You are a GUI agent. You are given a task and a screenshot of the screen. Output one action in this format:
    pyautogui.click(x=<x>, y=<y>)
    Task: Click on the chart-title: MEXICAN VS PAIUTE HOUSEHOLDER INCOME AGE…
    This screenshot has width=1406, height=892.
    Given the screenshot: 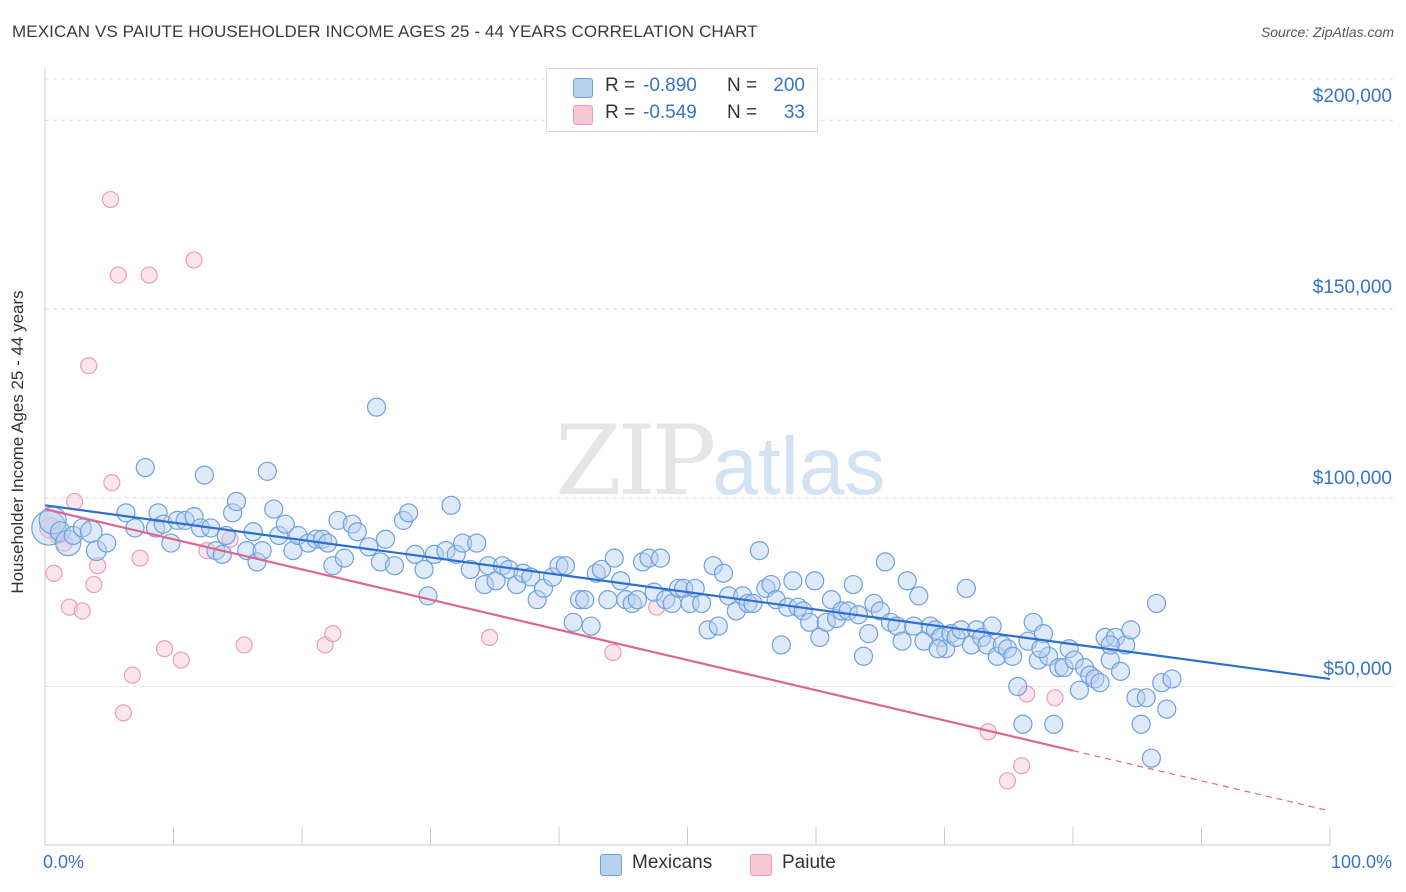 What is the action you would take?
    pyautogui.click(x=385, y=31)
    